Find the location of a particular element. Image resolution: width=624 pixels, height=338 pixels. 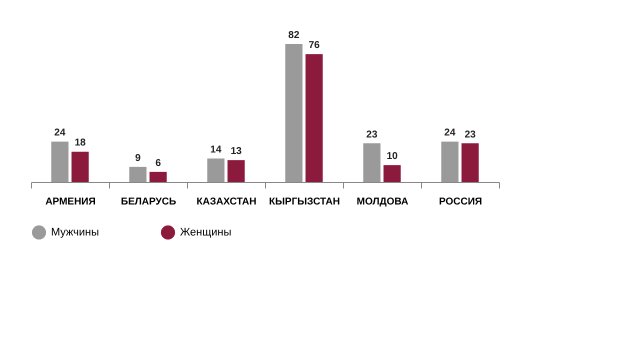

x-tick-label: АРМЕНИЯ is located at coordinates (70, 202).